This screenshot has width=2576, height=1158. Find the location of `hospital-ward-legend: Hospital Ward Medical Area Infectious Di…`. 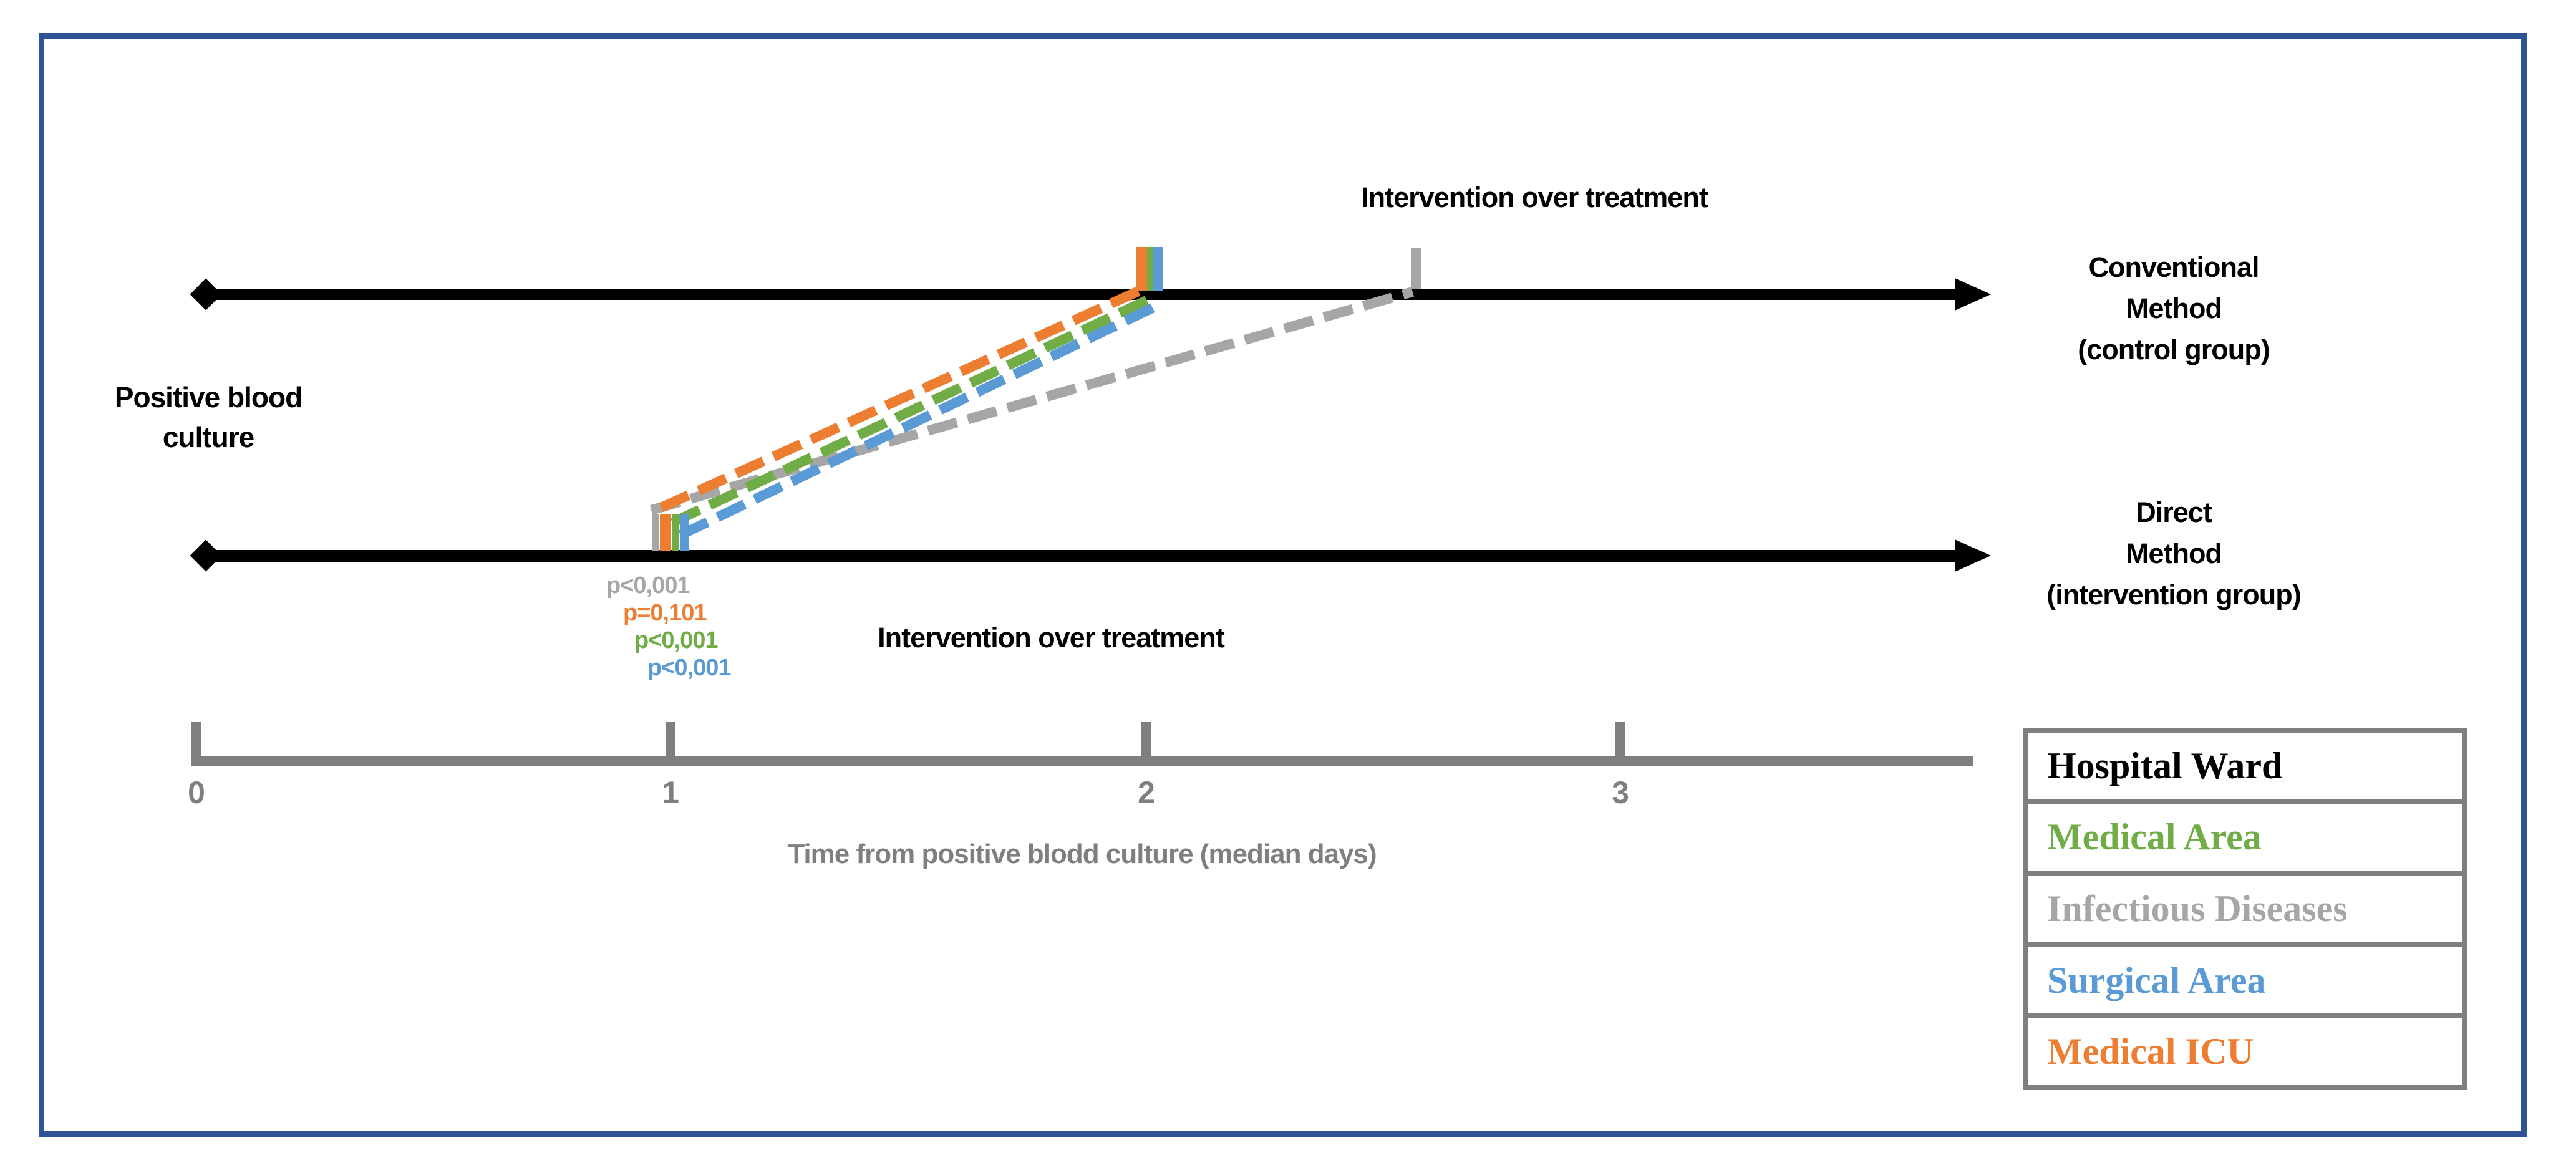

hospital-ward-legend: Hospital Ward Medical Area Infectious Di… is located at coordinates (2245, 909).